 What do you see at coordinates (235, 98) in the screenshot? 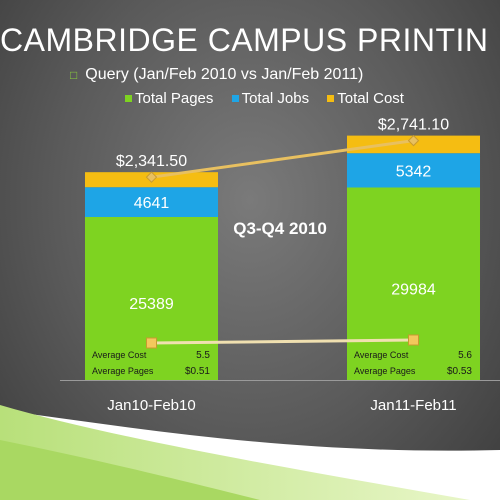
I see `legend-swatch-jobs` at bounding box center [235, 98].